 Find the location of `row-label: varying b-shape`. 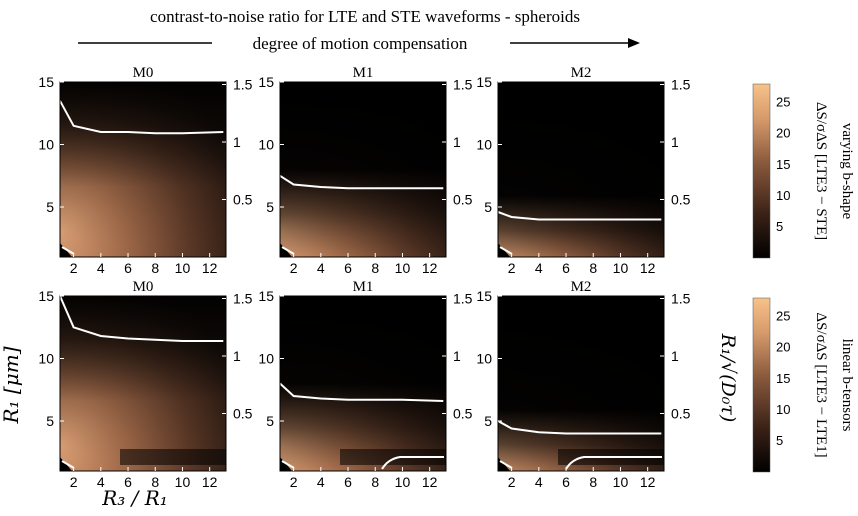

row-label: varying b-shape is located at coordinates (847, 171).